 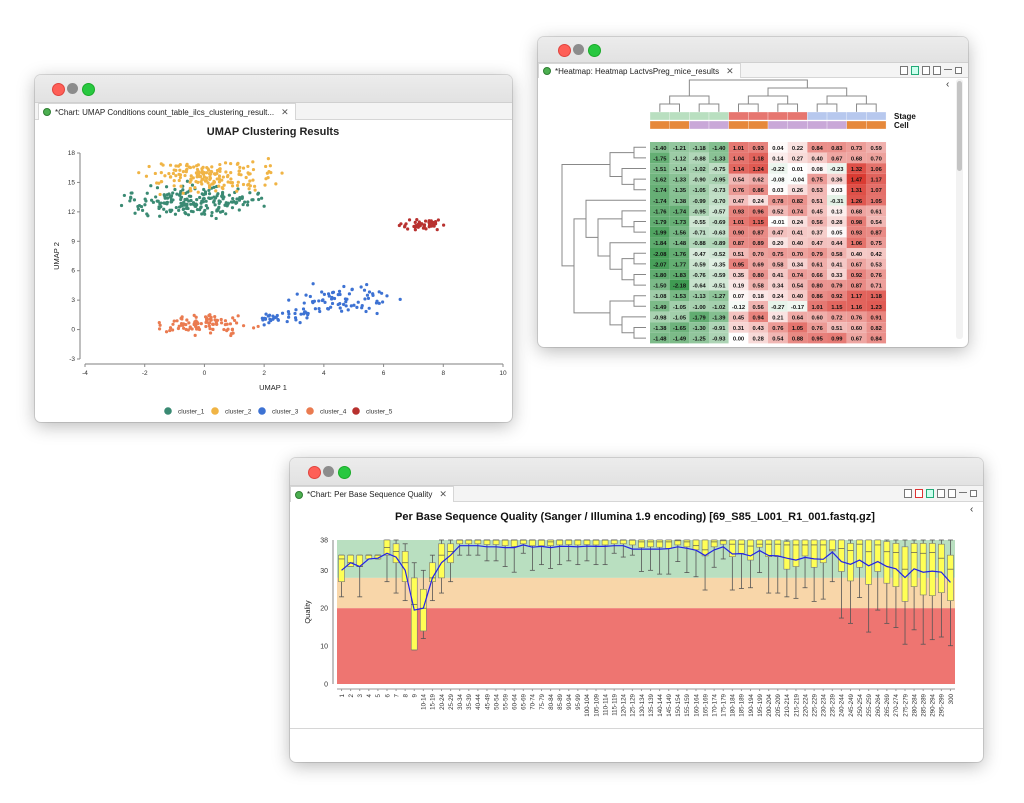 What do you see at coordinates (469, 701) in the screenshot?
I see `x-tick-label: 35-39` at bounding box center [469, 701].